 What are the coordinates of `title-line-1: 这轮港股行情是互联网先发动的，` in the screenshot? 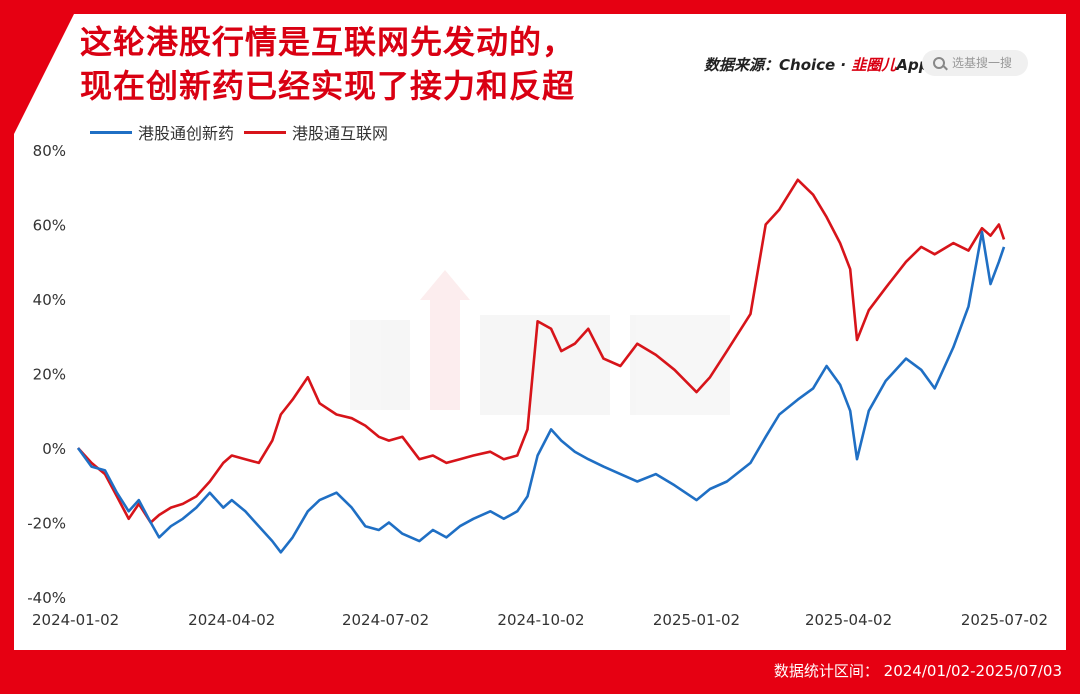 It's located at (328, 42).